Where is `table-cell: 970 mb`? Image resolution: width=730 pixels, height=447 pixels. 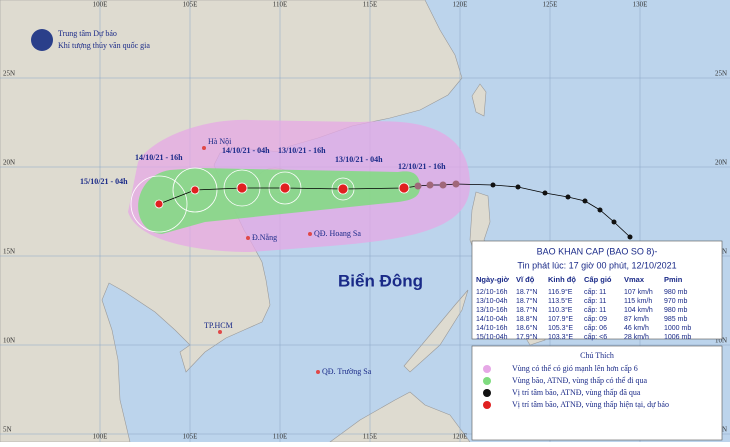 table-cell: 970 mb is located at coordinates (675, 301).